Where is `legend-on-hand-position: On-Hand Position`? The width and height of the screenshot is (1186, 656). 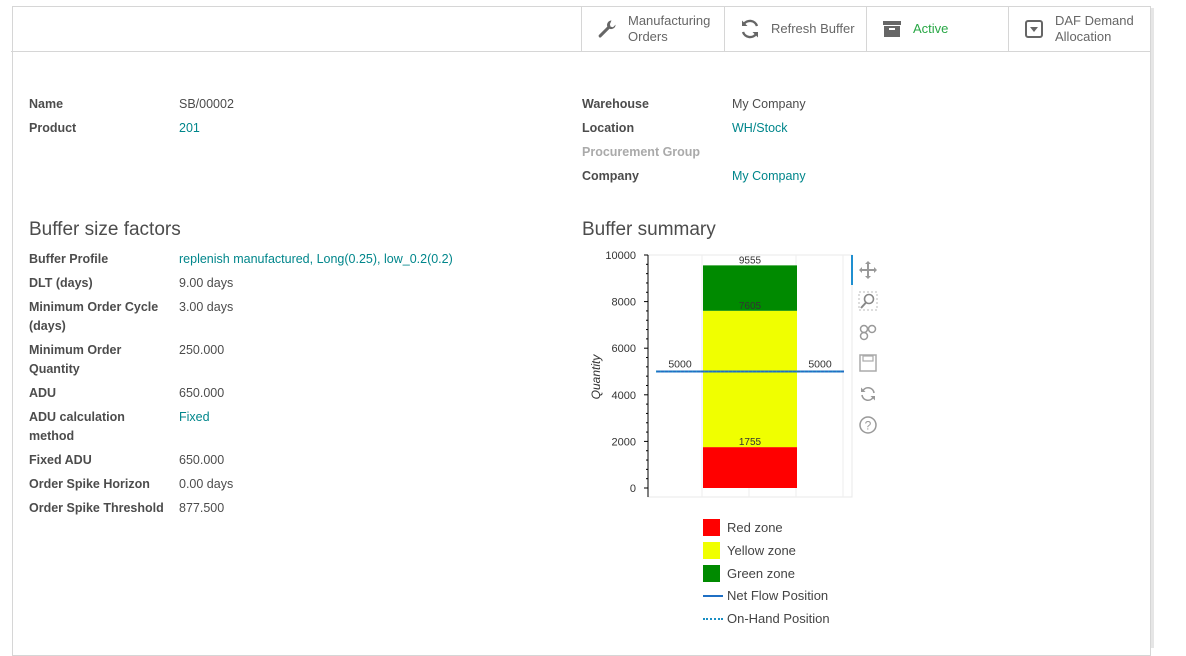 legend-on-hand-position: On-Hand Position is located at coordinates (766, 618).